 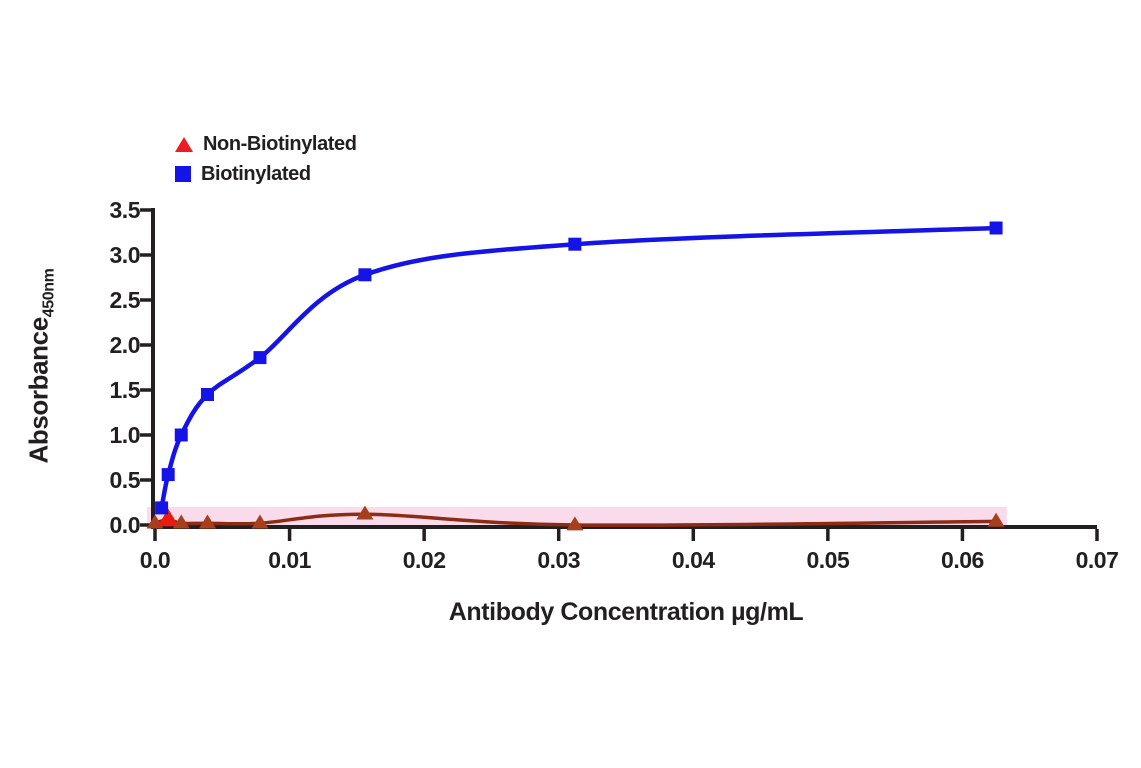 What do you see at coordinates (125, 525) in the screenshot?
I see `y-tick-label: 0.0` at bounding box center [125, 525].